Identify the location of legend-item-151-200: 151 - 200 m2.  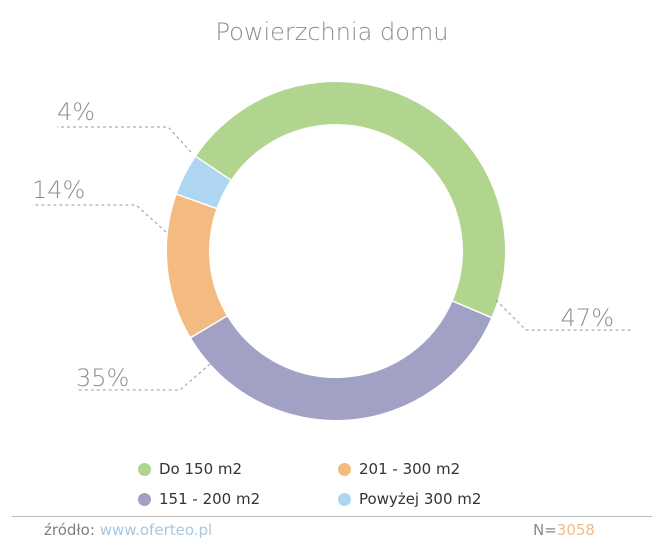
(199, 499).